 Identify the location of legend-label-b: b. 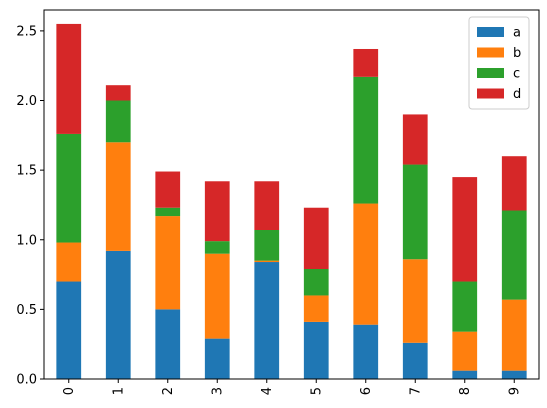
(517, 53).